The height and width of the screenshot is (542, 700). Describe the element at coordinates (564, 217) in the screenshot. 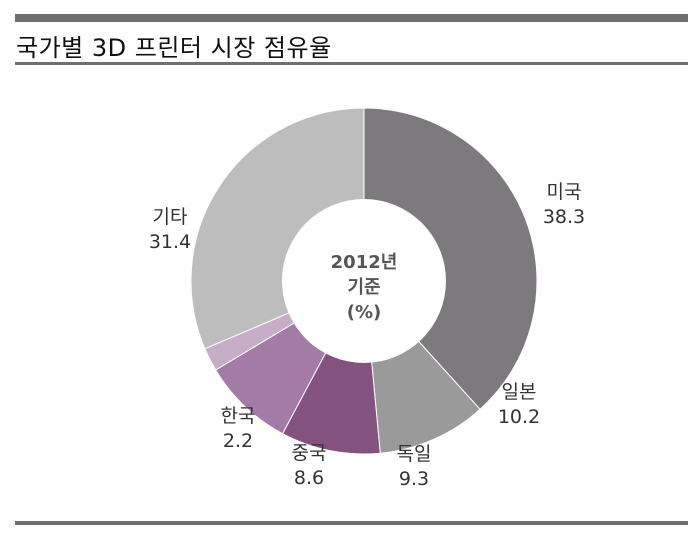

I see `slice-value-label: 38.3` at that location.